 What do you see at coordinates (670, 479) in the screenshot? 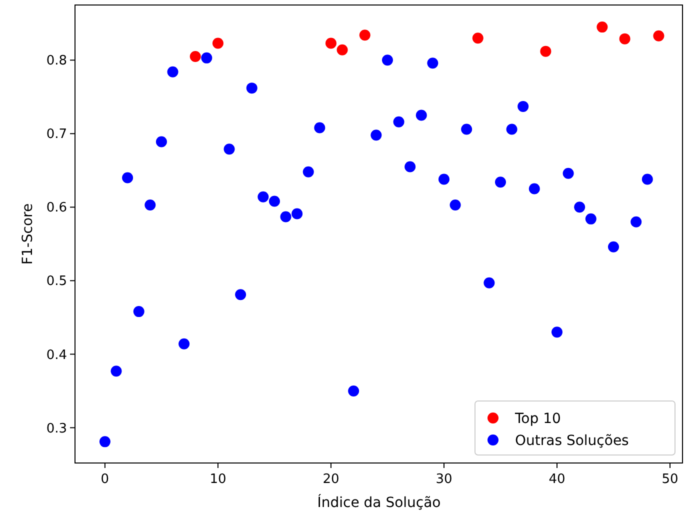
I see `x-tick-label: 50` at bounding box center [670, 479].